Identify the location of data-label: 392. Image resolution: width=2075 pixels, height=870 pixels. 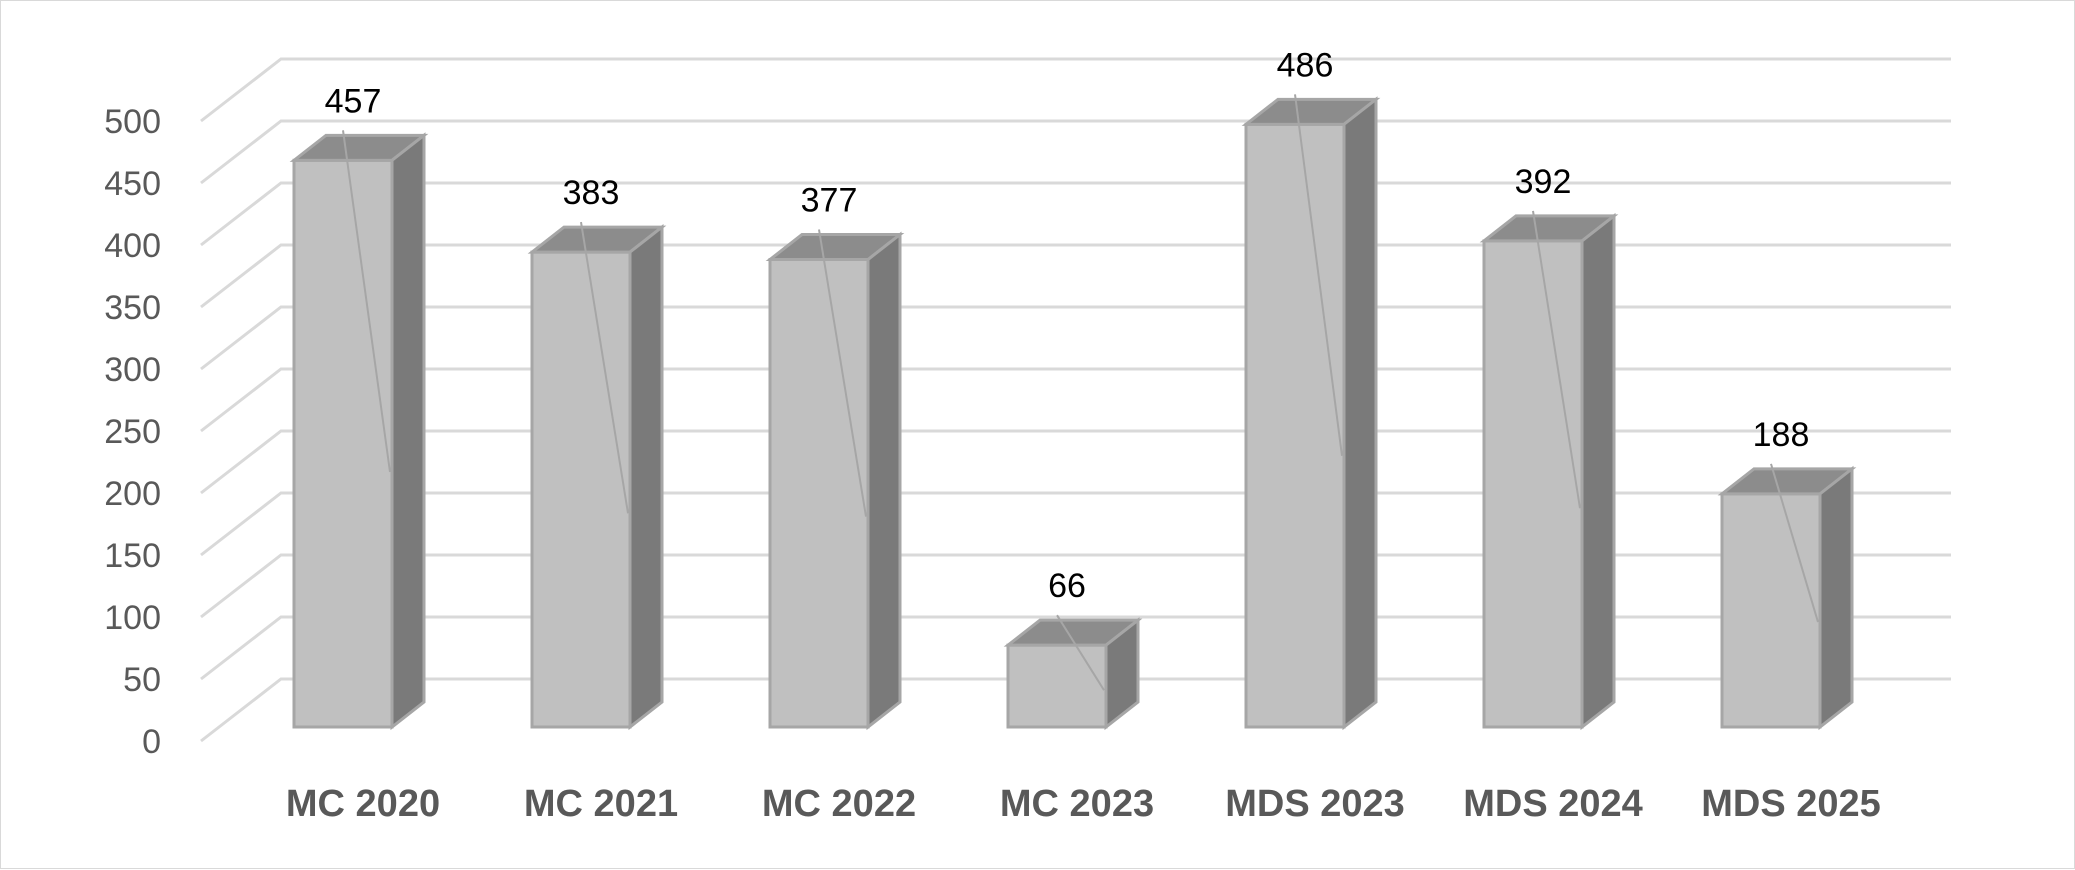
(1543, 182).